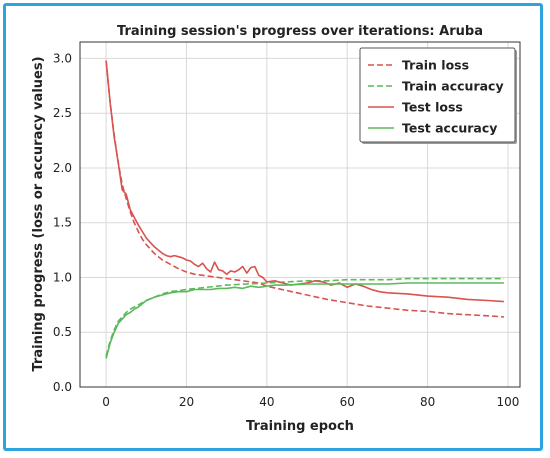 This screenshot has height=458, width=550. What do you see at coordinates (266, 402) in the screenshot?
I see `x-tick-label: 40` at bounding box center [266, 402].